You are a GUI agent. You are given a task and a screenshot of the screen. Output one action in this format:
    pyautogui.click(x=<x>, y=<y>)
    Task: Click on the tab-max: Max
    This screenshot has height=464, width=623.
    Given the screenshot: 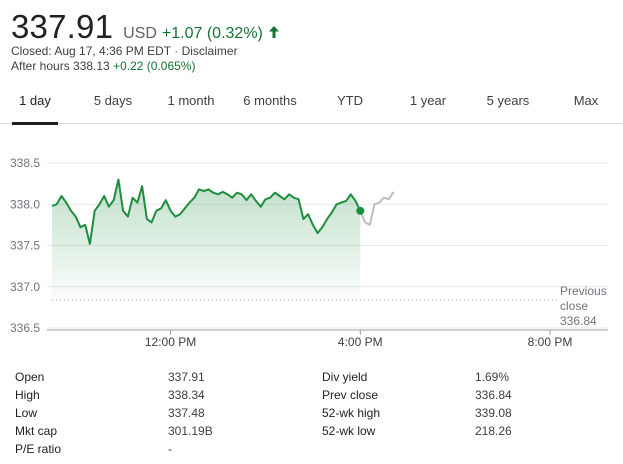 What is the action you would take?
    pyautogui.click(x=586, y=106)
    